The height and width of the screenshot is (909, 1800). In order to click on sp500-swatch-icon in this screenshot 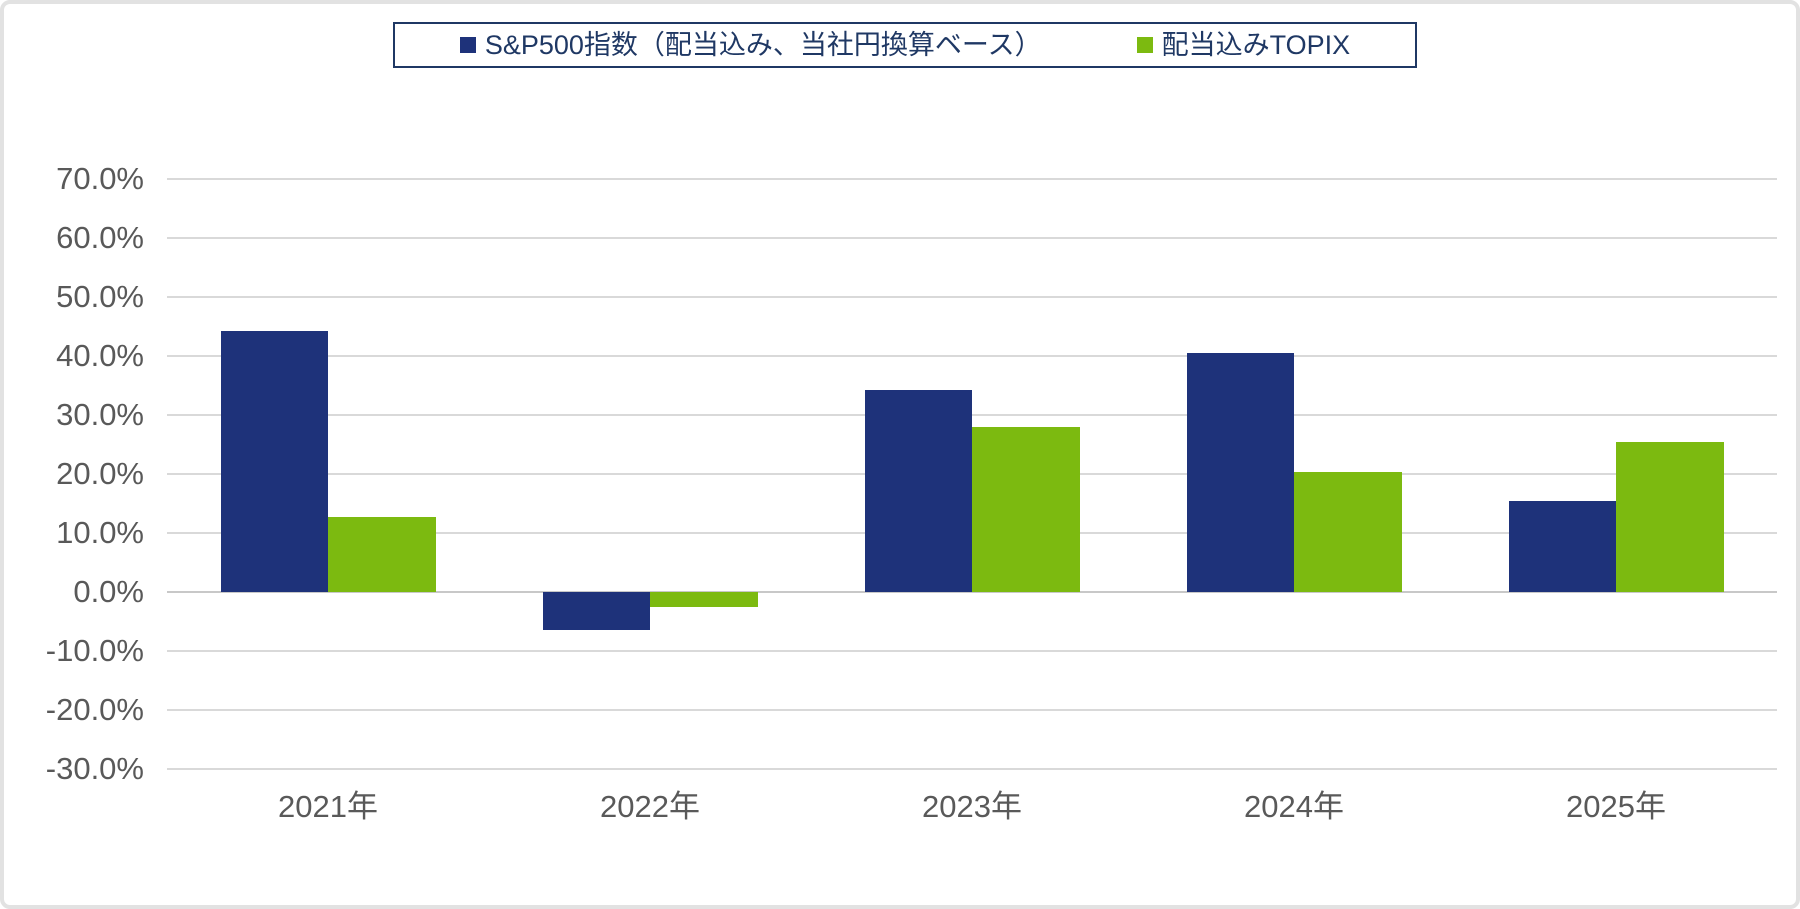, I will do `click(467, 45)`.